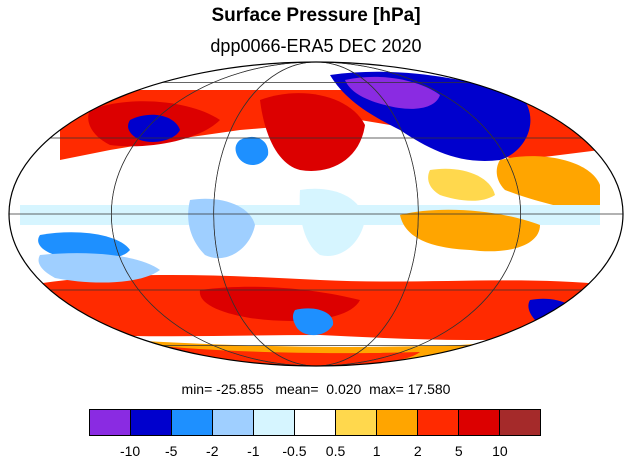 This screenshot has height=466, width=632. What do you see at coordinates (470, 230) in the screenshot?
I see `indian-ocean-high` at bounding box center [470, 230].